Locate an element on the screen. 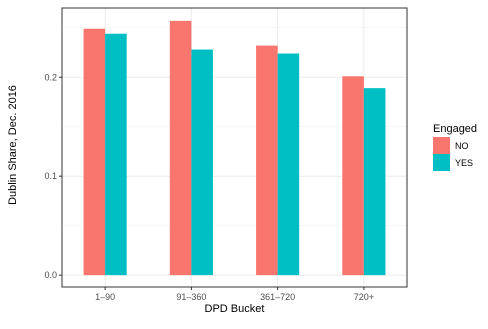 The width and height of the screenshot is (488, 329). y-tick-label: 0.2 is located at coordinates (50, 77).